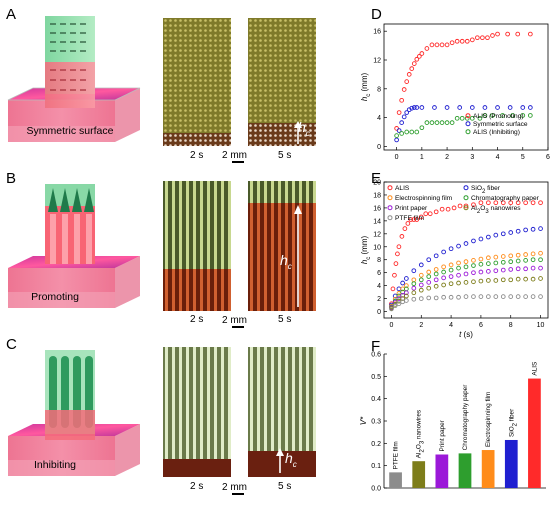  I want to click on legend-entry: Chromatography paper, so click(505, 198).